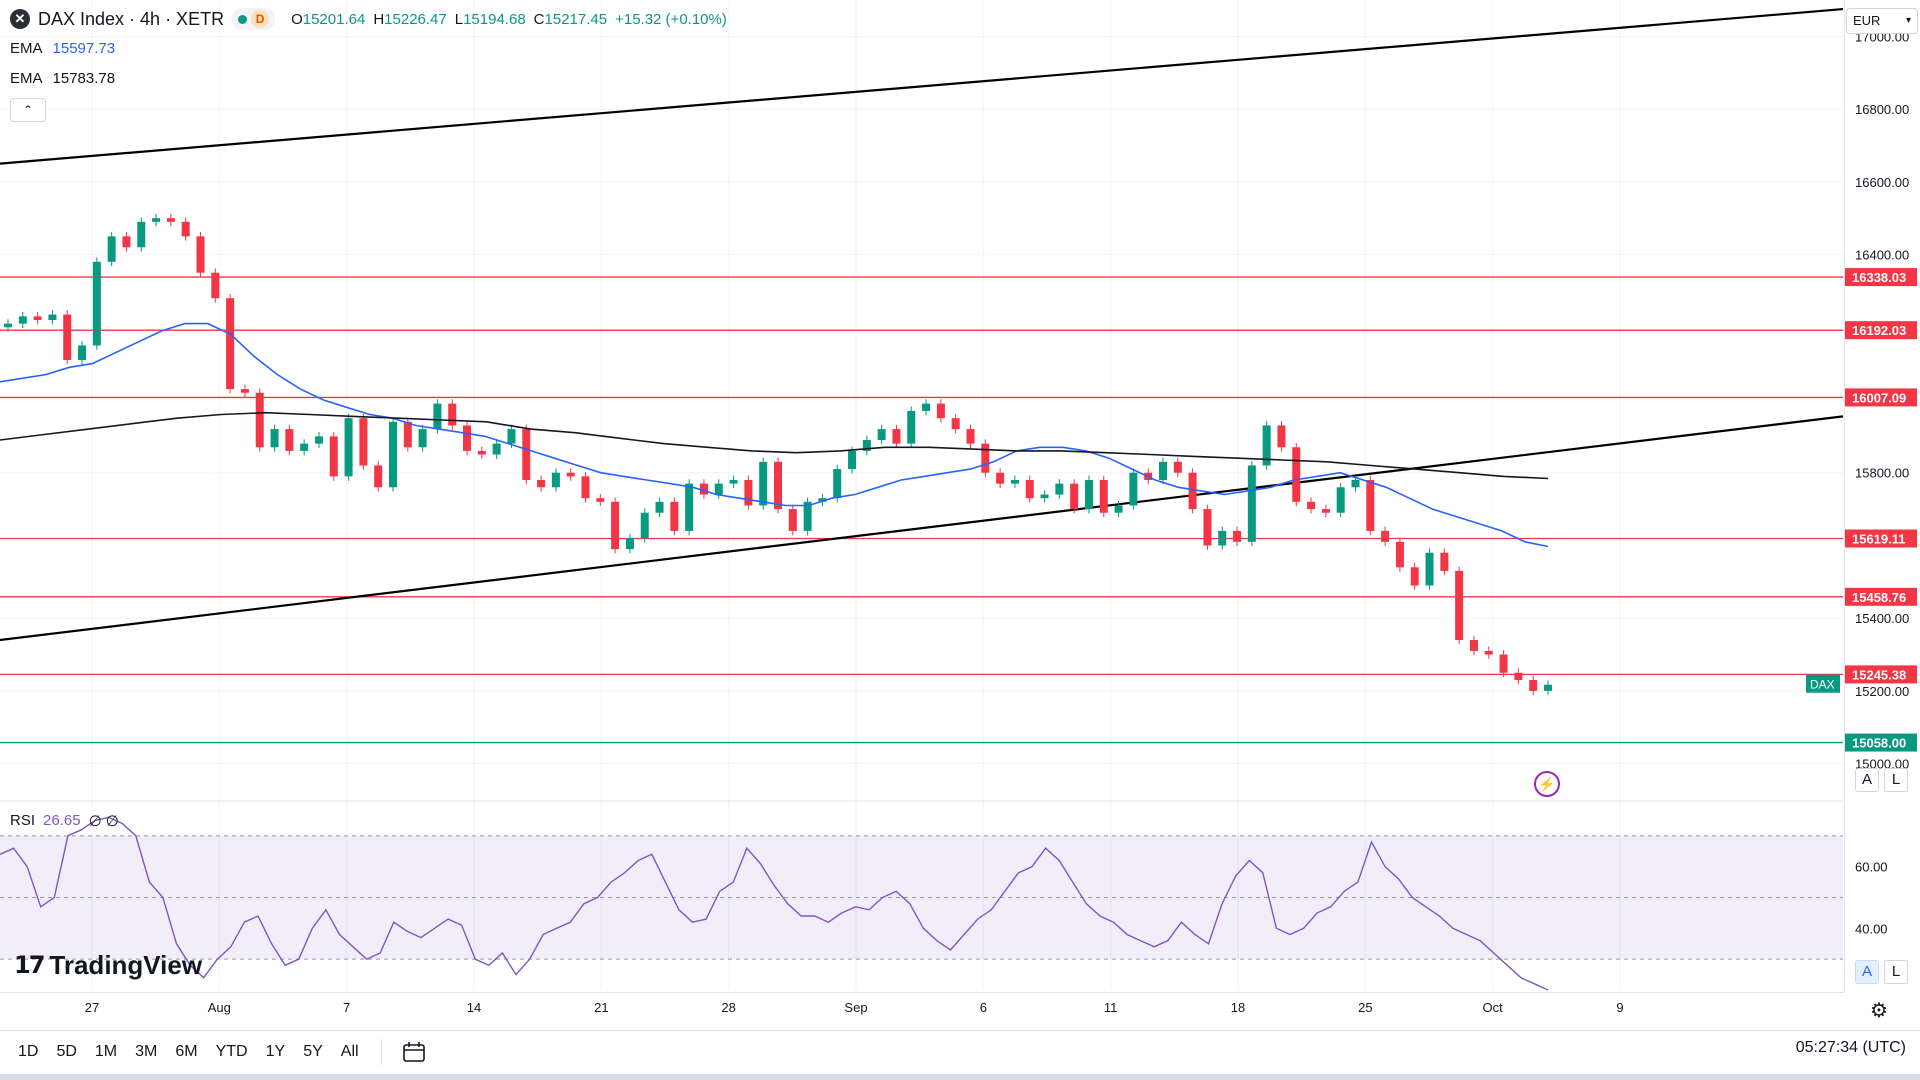  Describe the element at coordinates (1879, 674) in the screenshot. I see `level-price-label: 15245.38` at that location.